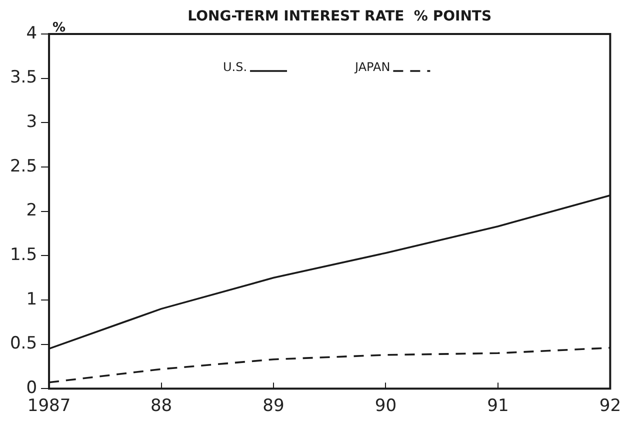 The image size is (635, 435). Describe the element at coordinates (32, 122) in the screenshot. I see `y-tick-label: 3` at that location.